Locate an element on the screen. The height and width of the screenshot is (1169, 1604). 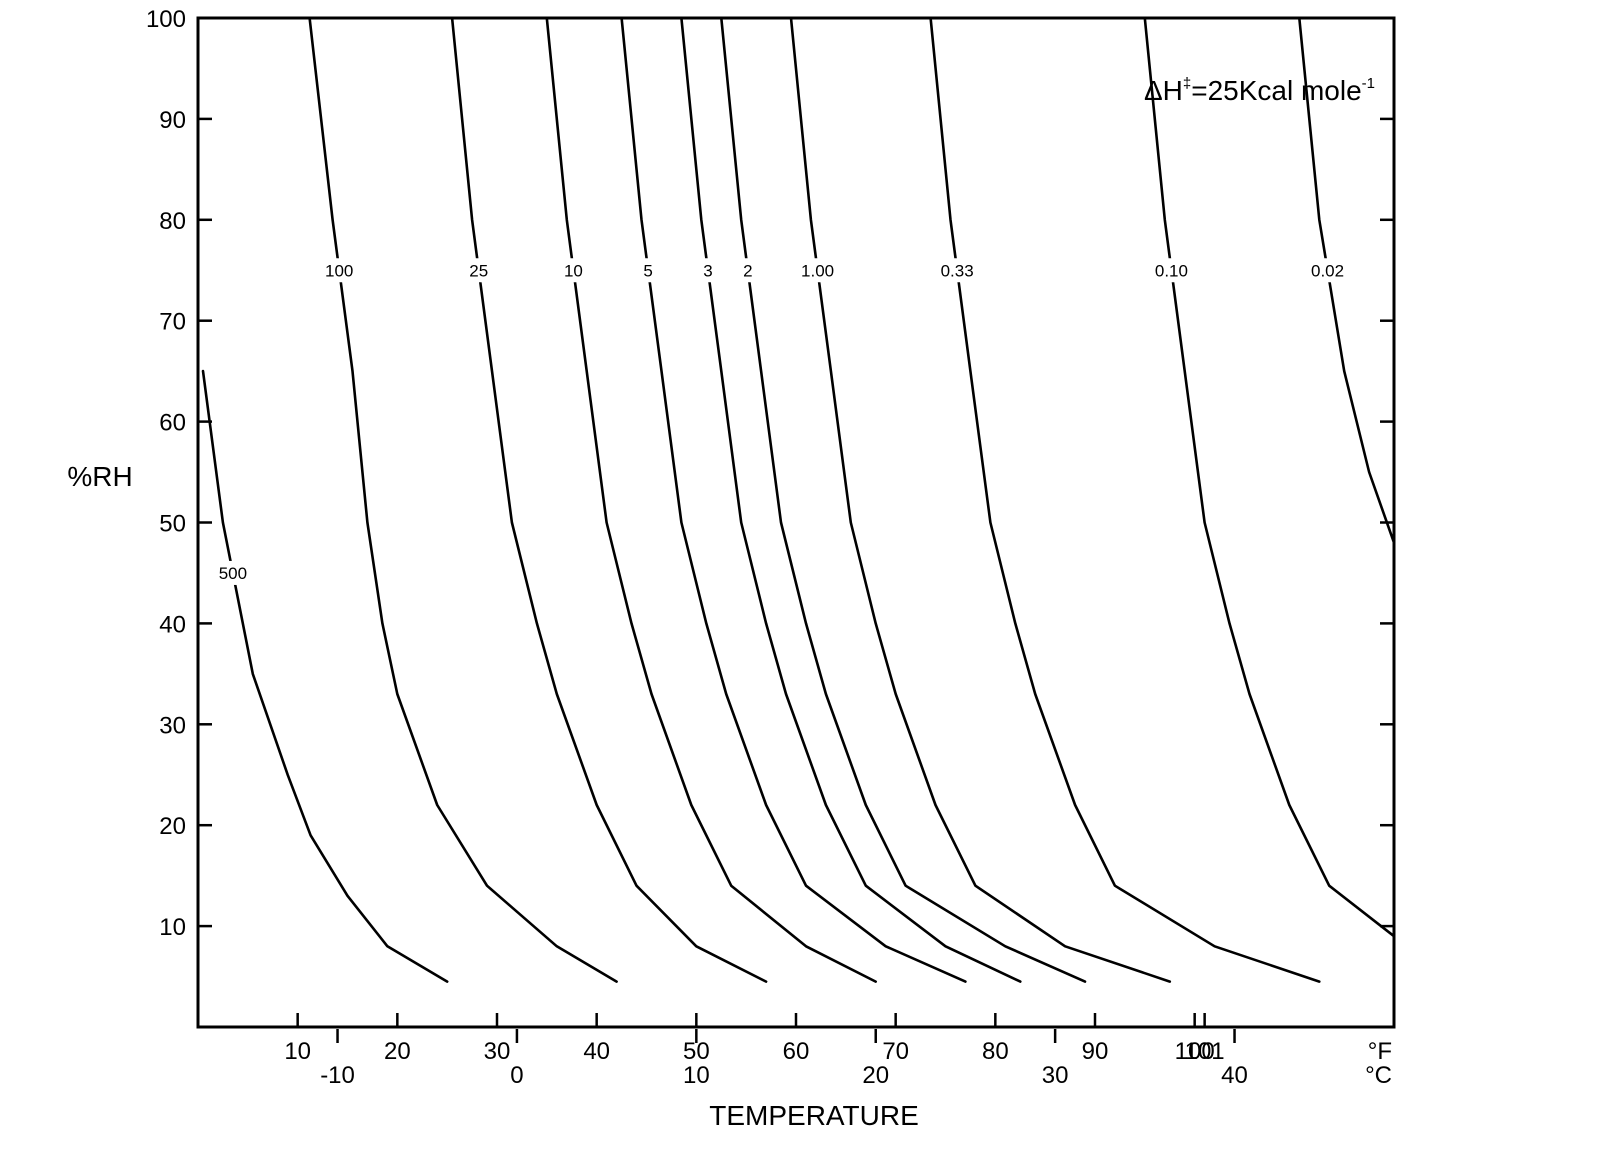
x-tick-label-f: 80 is located at coordinates (995, 1051).